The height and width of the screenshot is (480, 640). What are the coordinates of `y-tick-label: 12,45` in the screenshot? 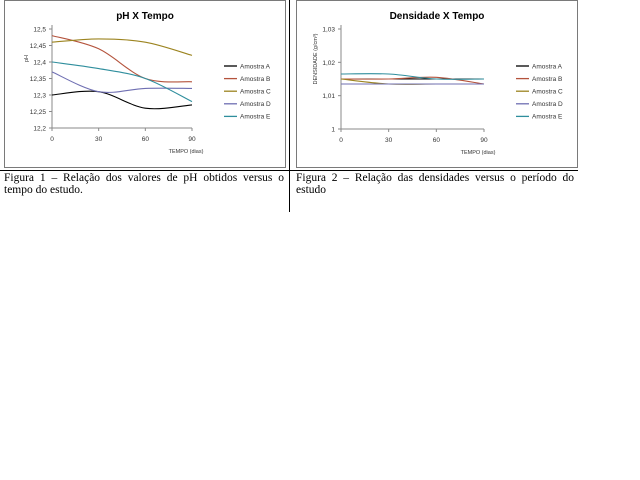 It's located at (38, 46).